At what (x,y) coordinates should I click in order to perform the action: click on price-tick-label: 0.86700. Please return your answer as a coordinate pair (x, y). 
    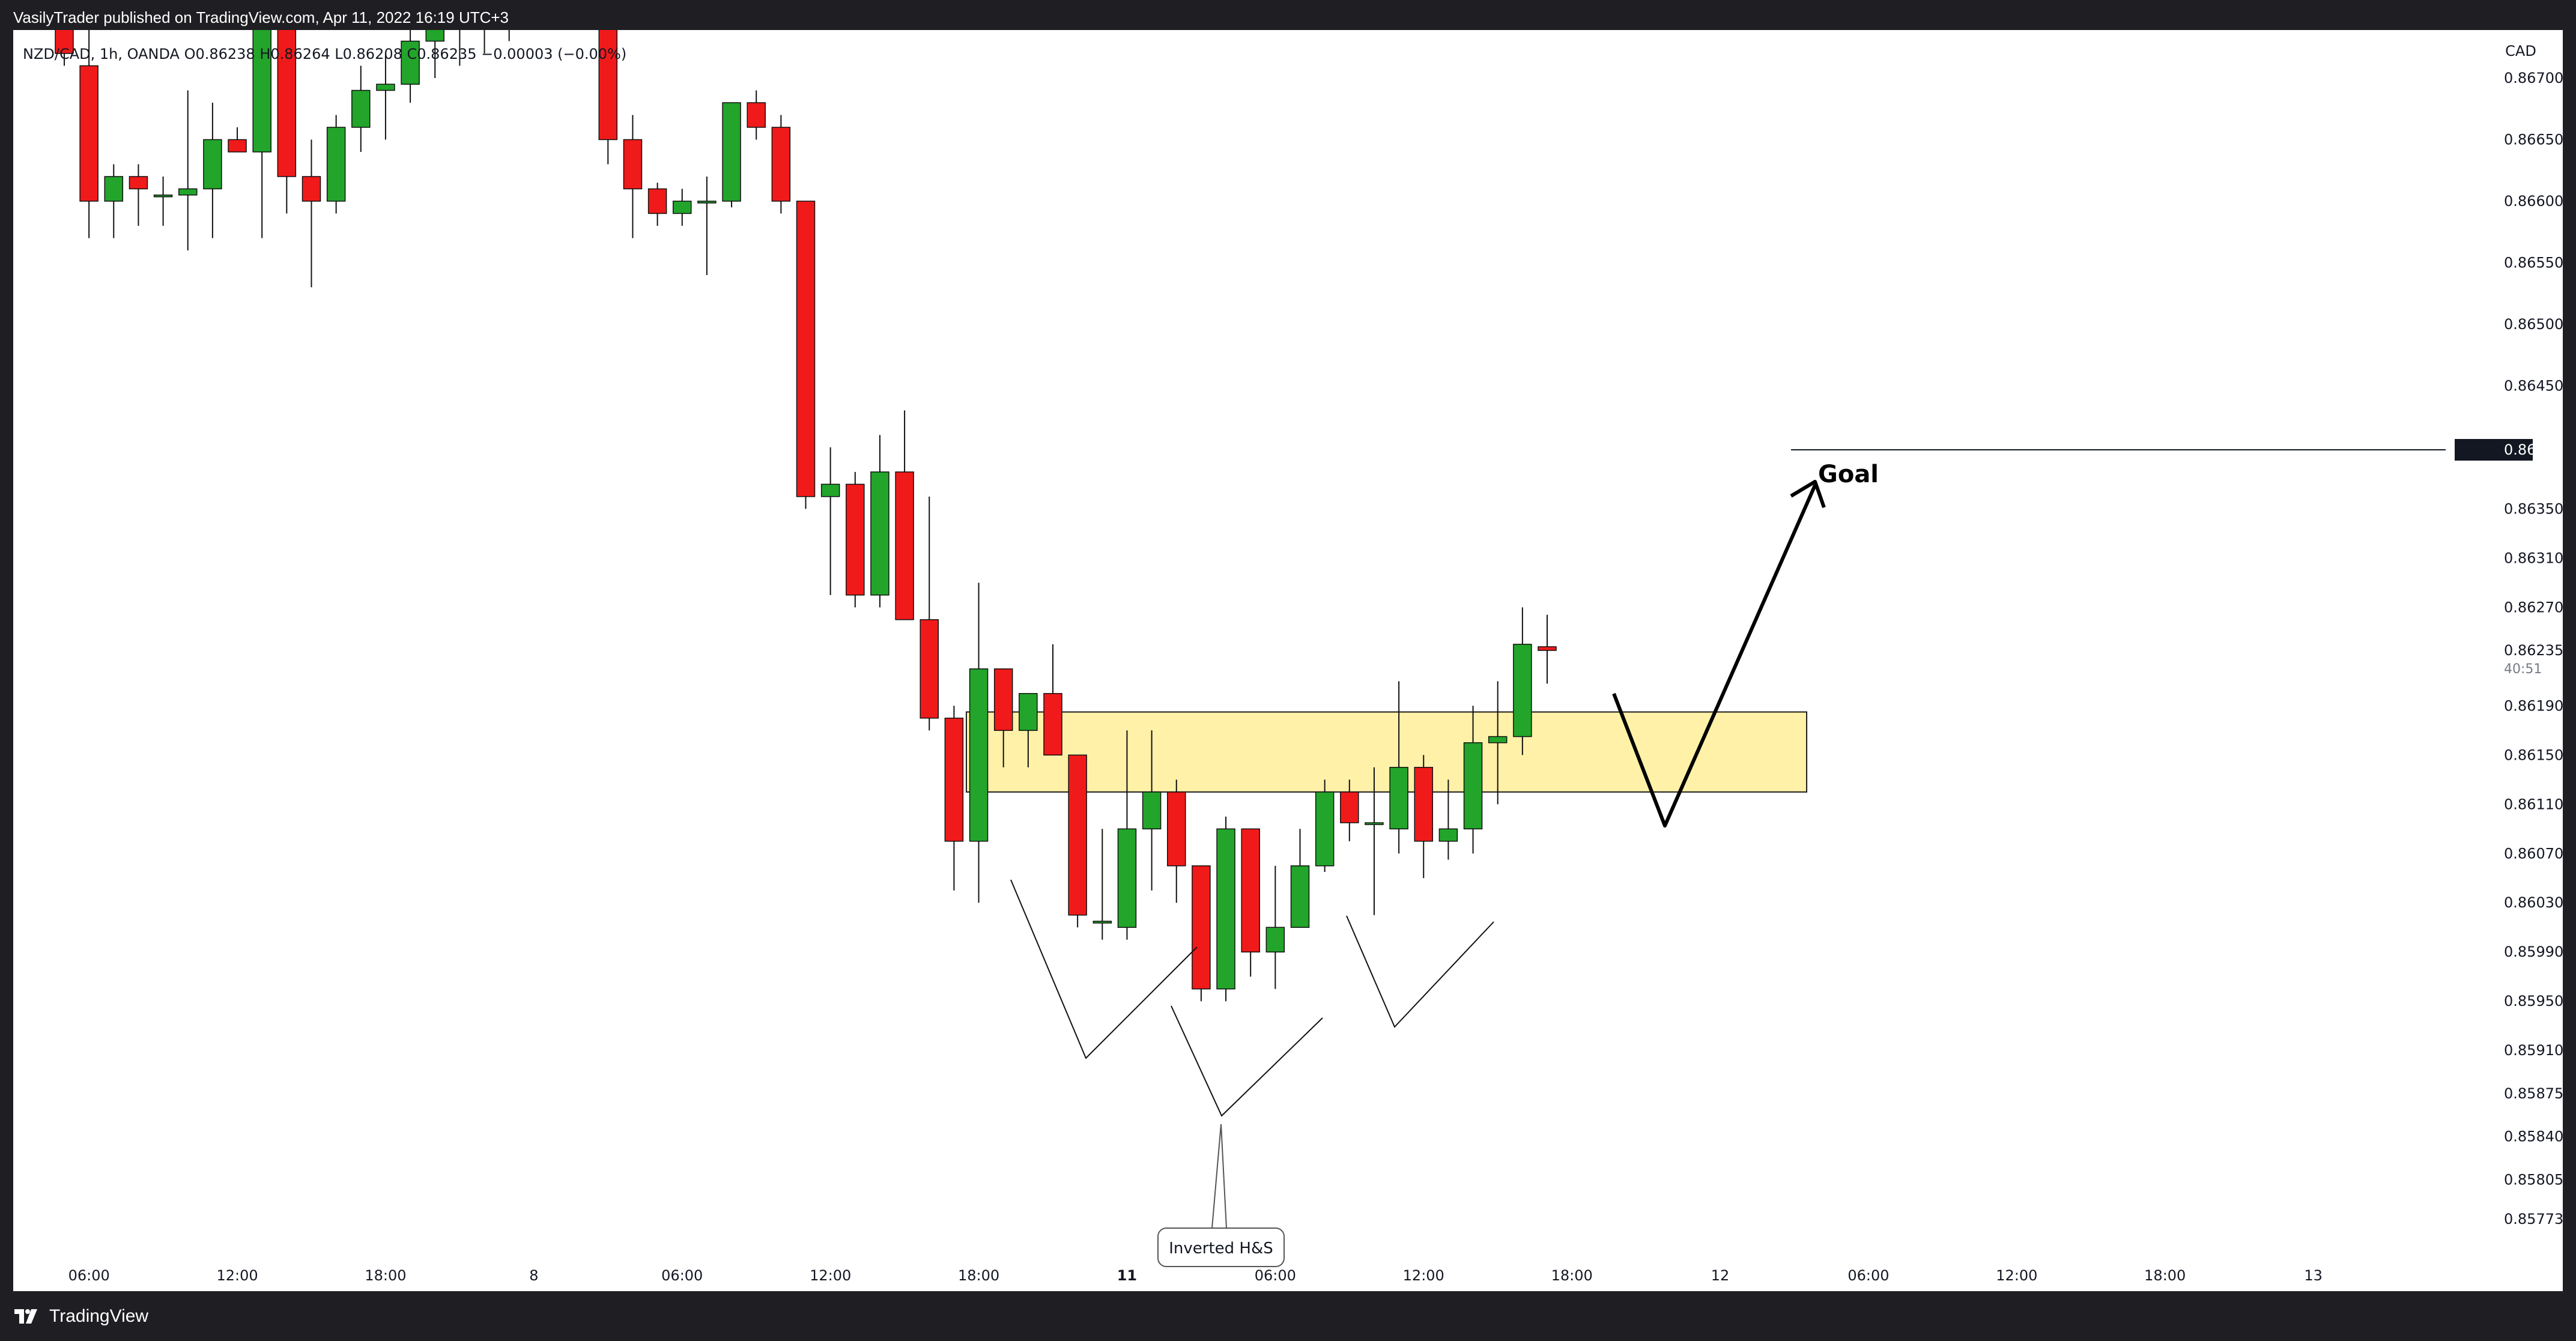
    Looking at the image, I should click on (2533, 78).